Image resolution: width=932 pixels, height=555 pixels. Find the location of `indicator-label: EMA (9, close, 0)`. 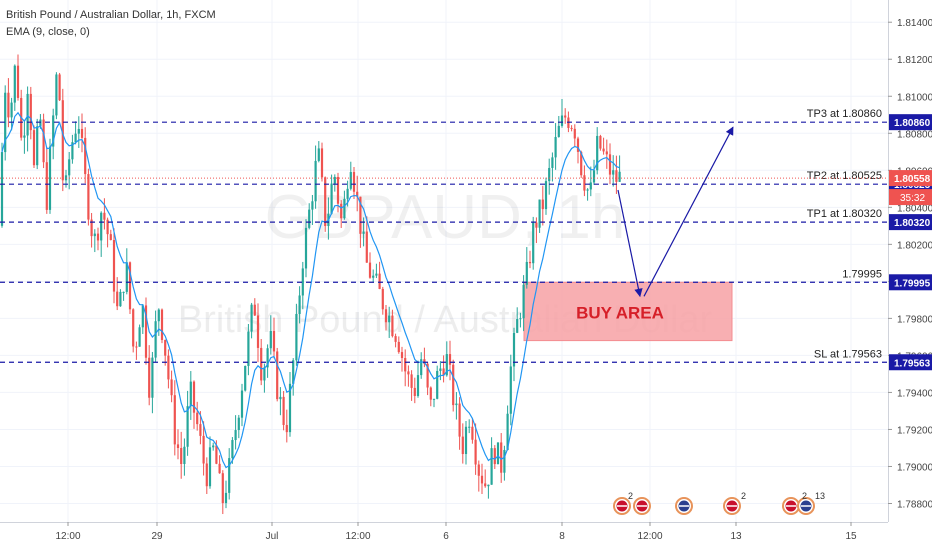

indicator-label: EMA (9, close, 0) is located at coordinates (48, 32).